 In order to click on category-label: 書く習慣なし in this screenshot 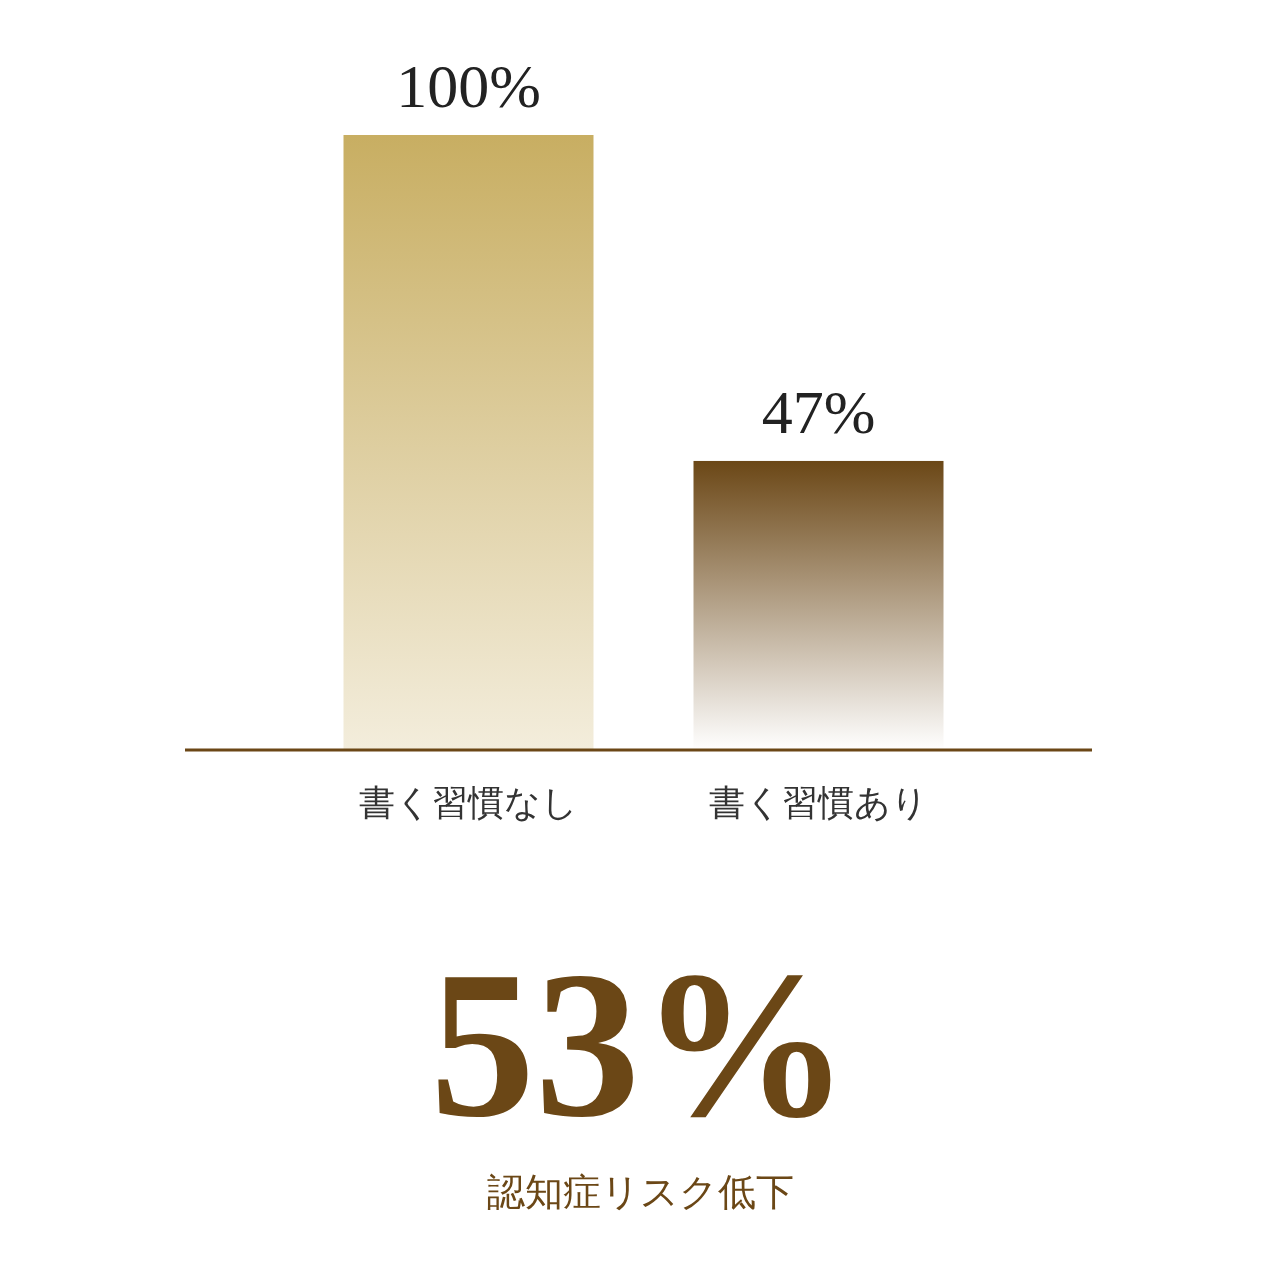, I will do `click(468, 802)`.